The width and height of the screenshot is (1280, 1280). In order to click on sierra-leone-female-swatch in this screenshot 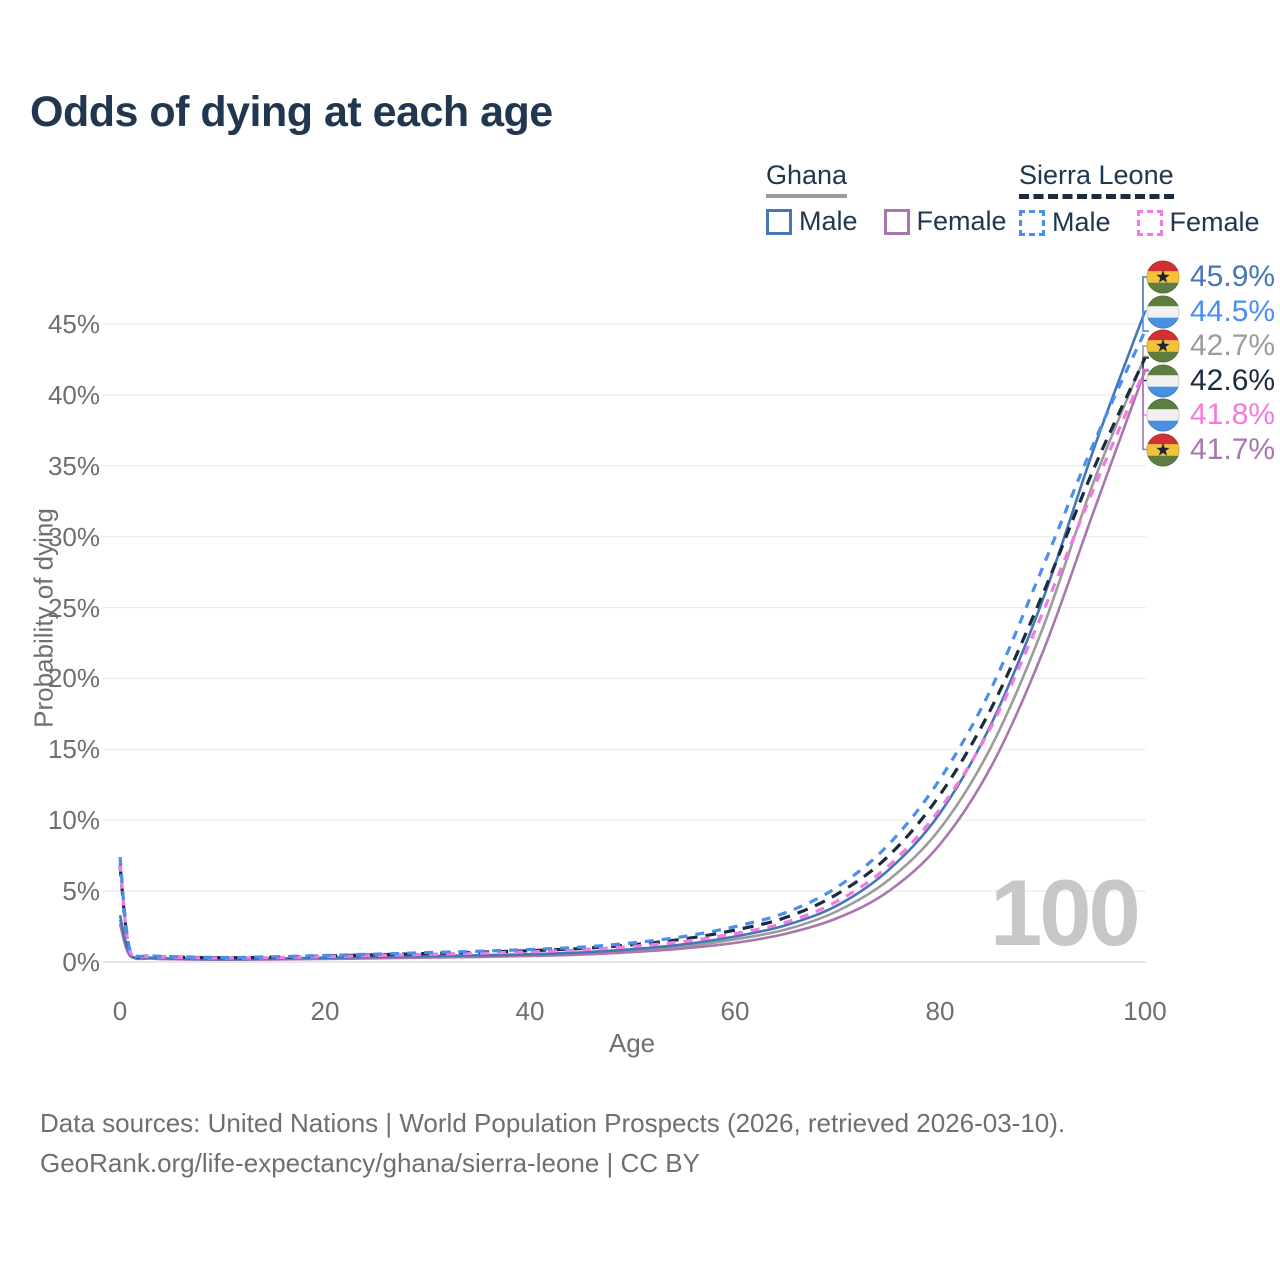, I will do `click(1149, 222)`.